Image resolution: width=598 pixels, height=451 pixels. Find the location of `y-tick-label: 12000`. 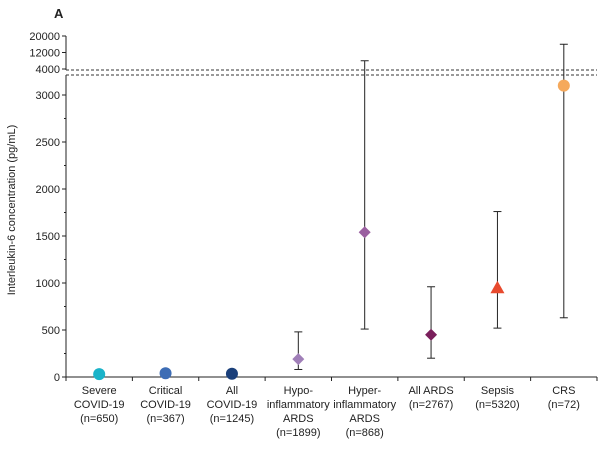

y-tick-label: 12000 is located at coordinates (44, 54).